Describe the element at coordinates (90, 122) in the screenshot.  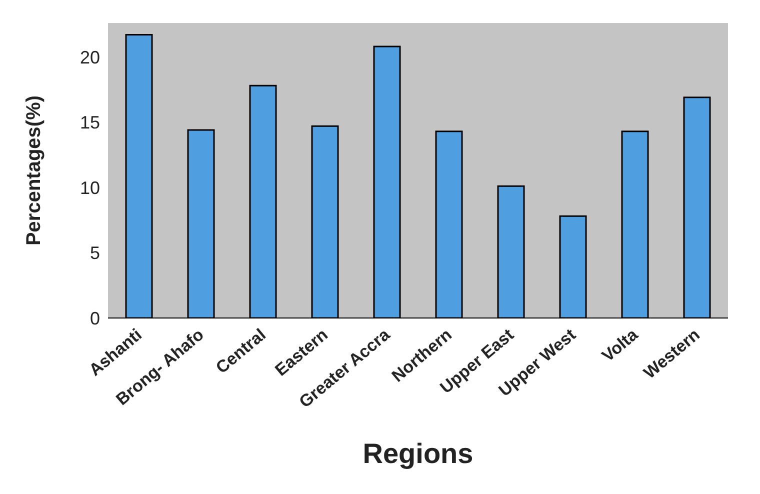
I see `y-tick-label: 15` at that location.